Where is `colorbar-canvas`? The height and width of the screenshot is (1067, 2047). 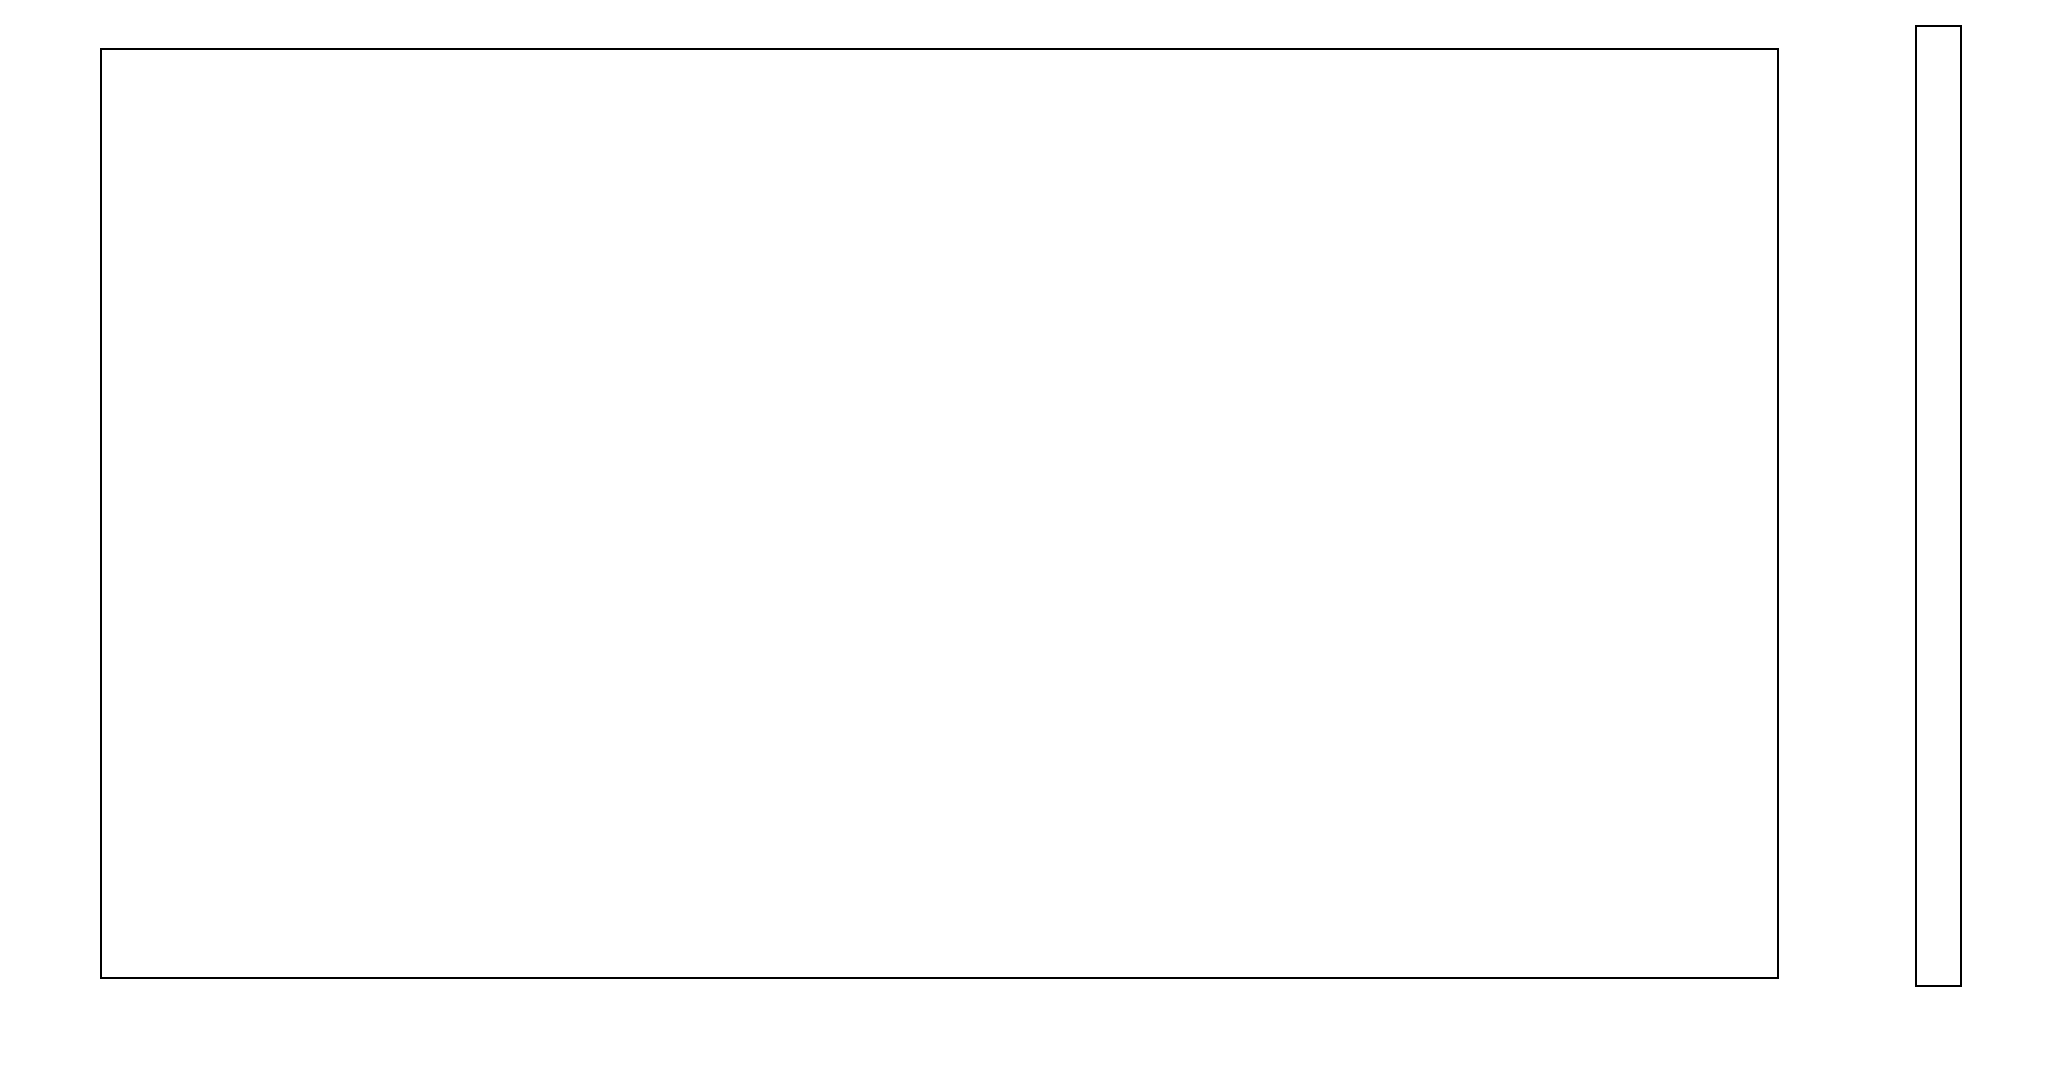 colorbar-canvas is located at coordinates (1938, 506).